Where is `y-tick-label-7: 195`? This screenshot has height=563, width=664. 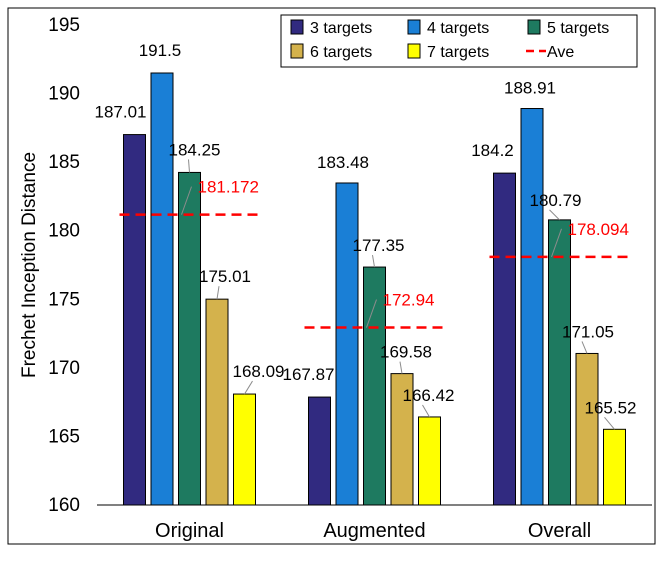 y-tick-label-7: 195 is located at coordinates (64, 25).